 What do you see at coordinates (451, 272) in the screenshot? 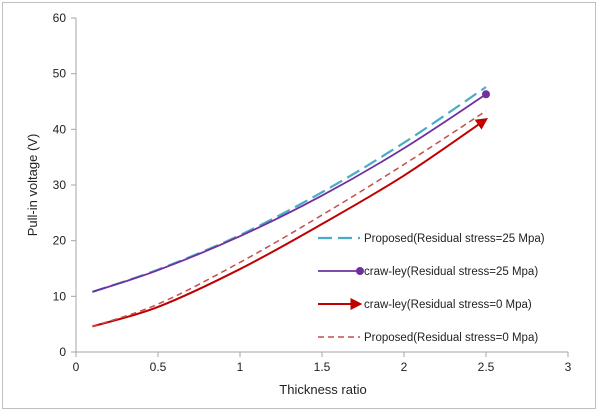
I see `legend-label-2: craw-ley(Residual stress=25 Mpa)` at bounding box center [451, 272].